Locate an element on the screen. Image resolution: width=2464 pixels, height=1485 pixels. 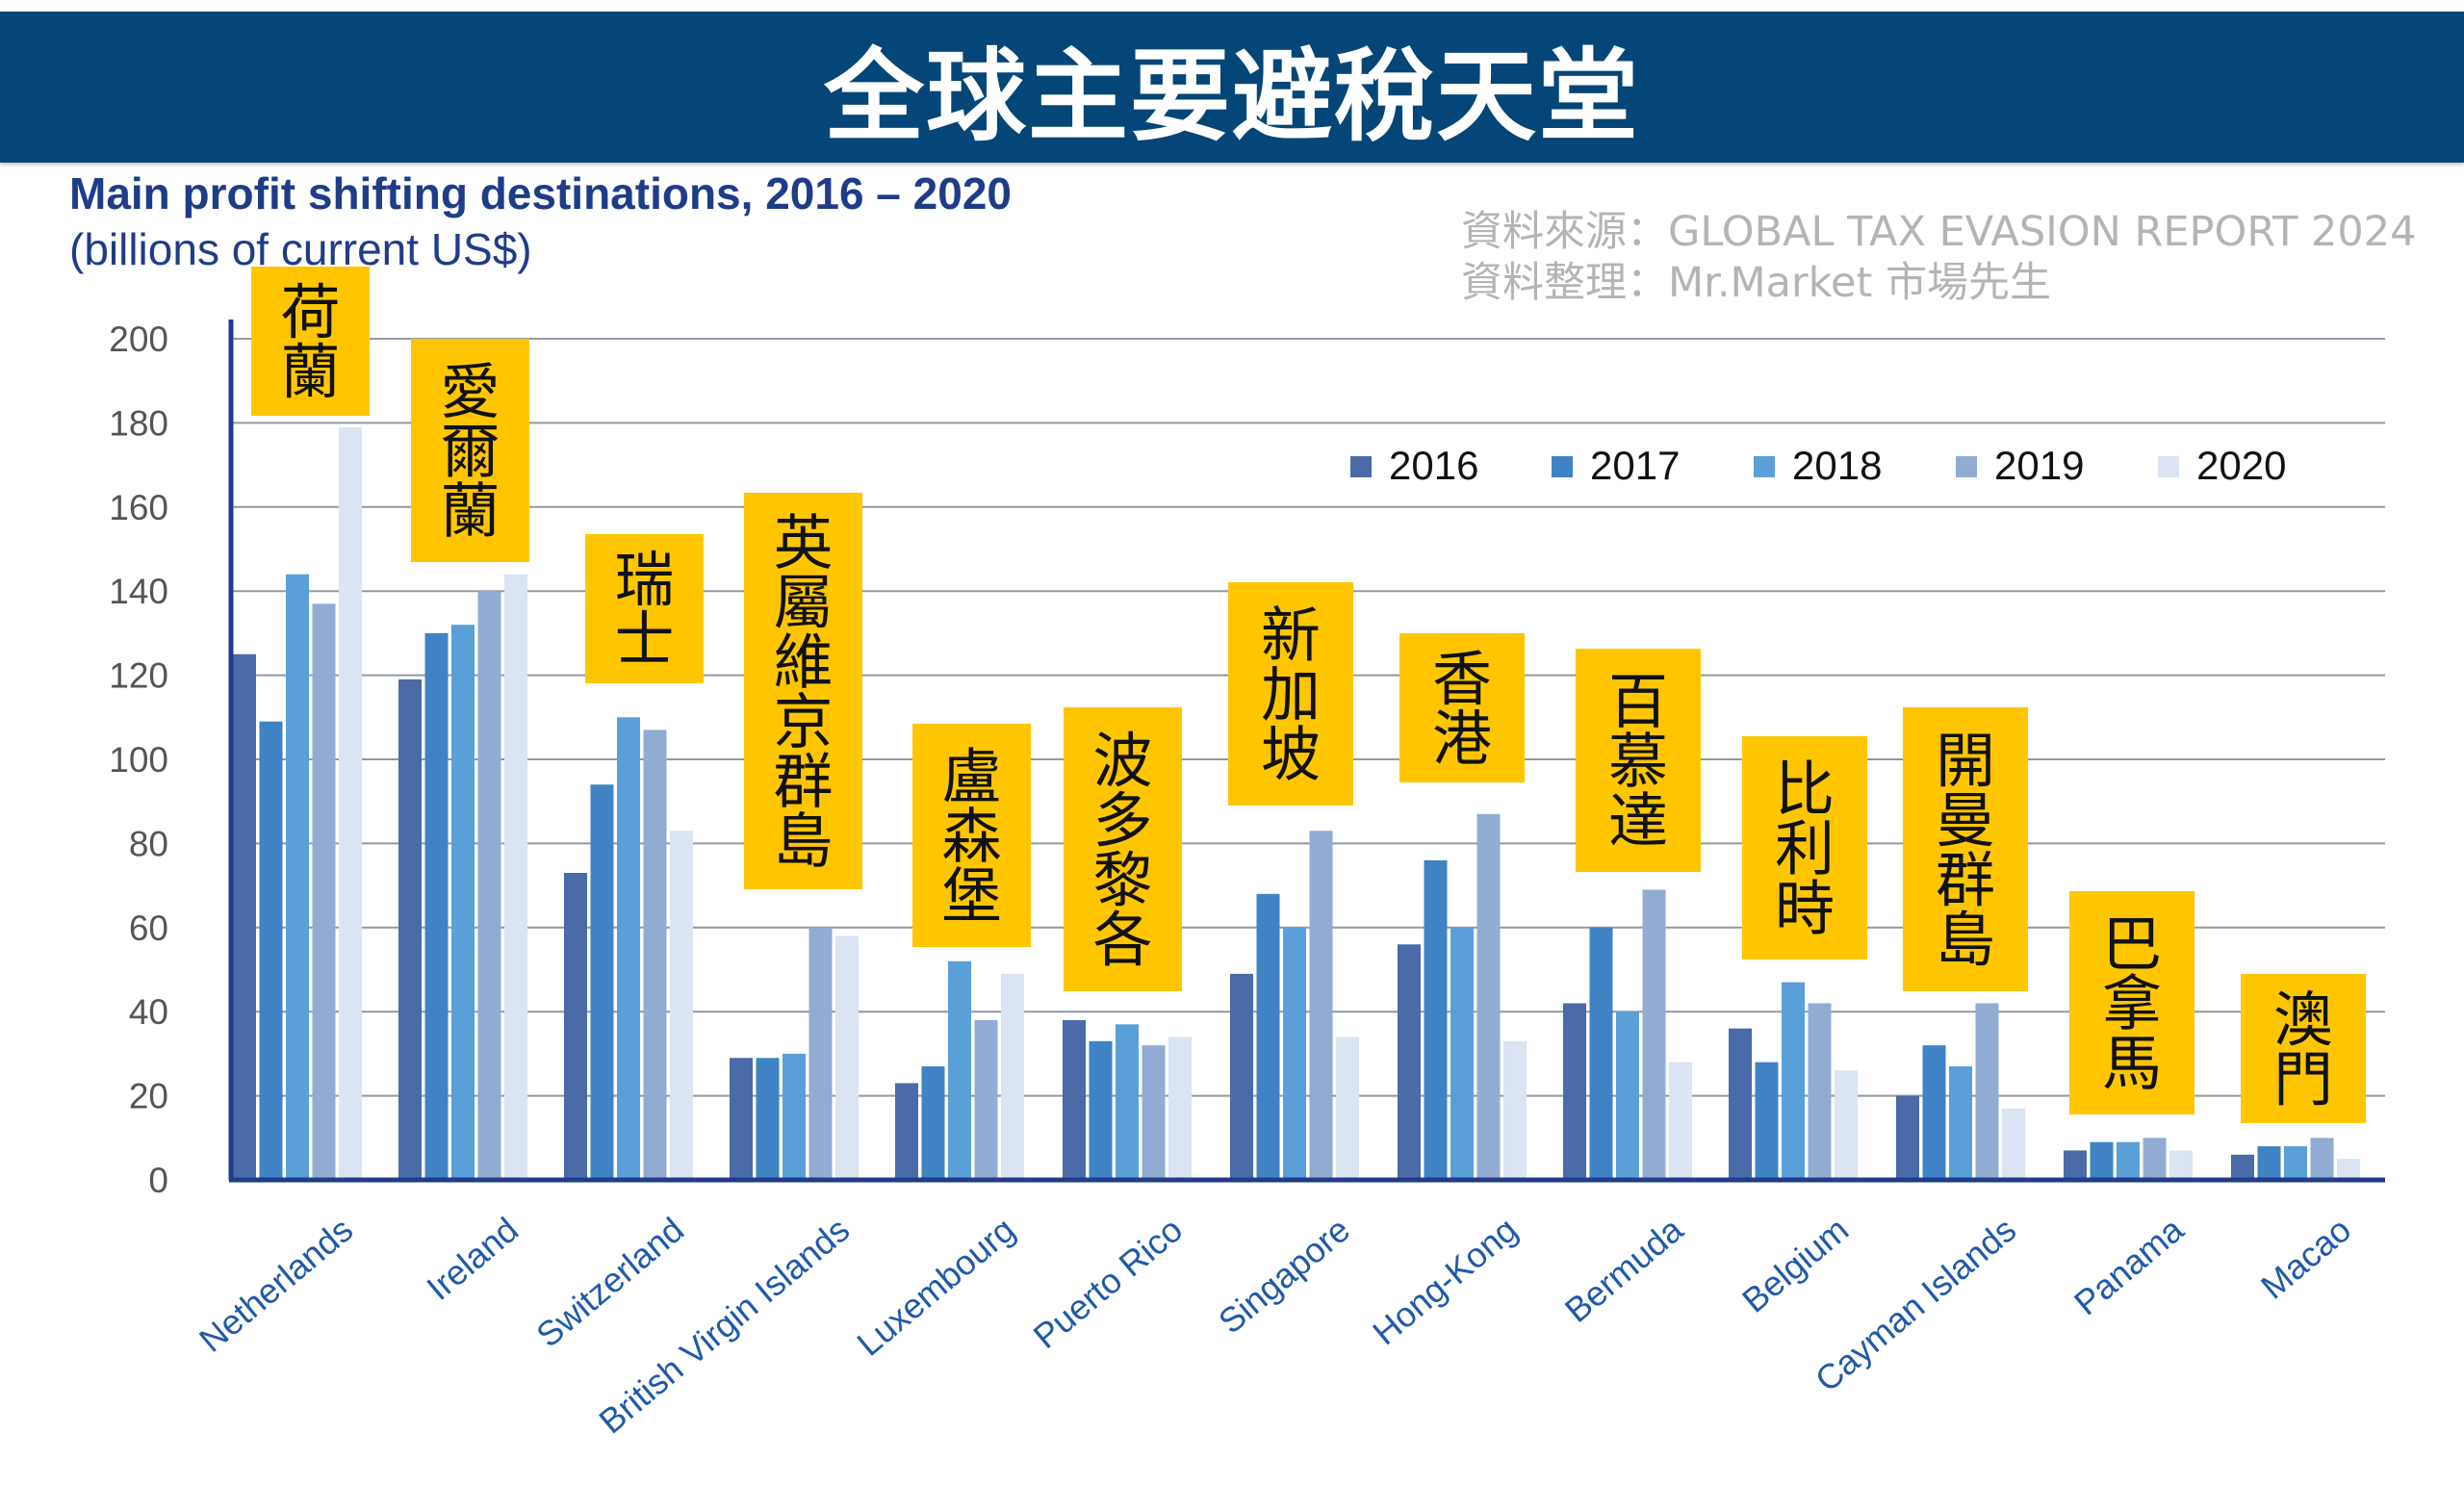
bar-2018-singapore is located at coordinates (1294, 1053).